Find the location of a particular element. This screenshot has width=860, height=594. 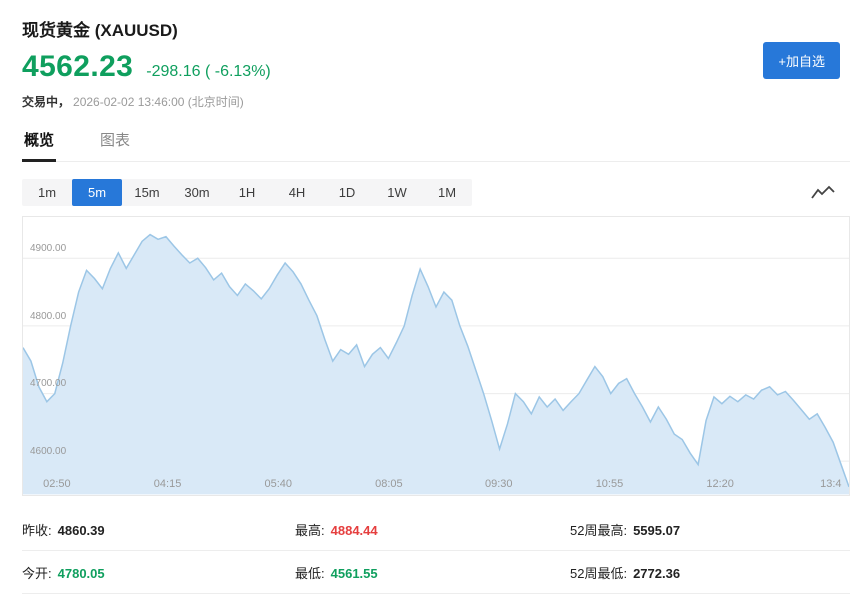

stat-label: 最低: is located at coordinates (310, 573).